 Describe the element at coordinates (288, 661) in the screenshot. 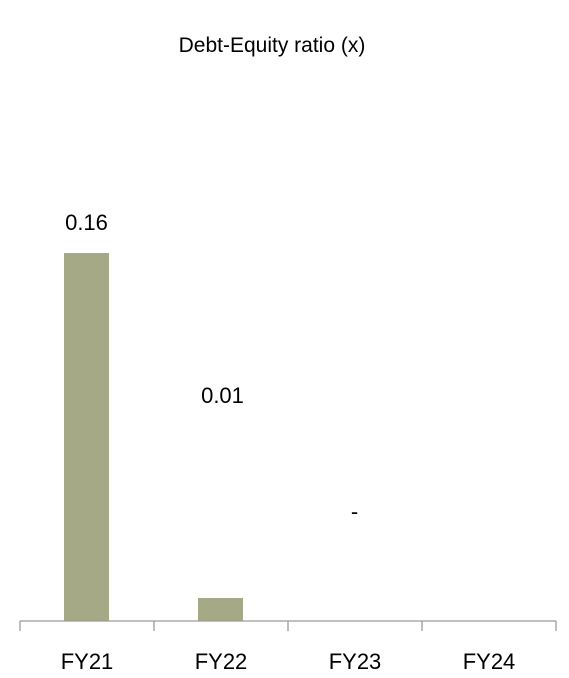

I see `x-tick-labels: FY21 FY22 FY23 FY24` at that location.